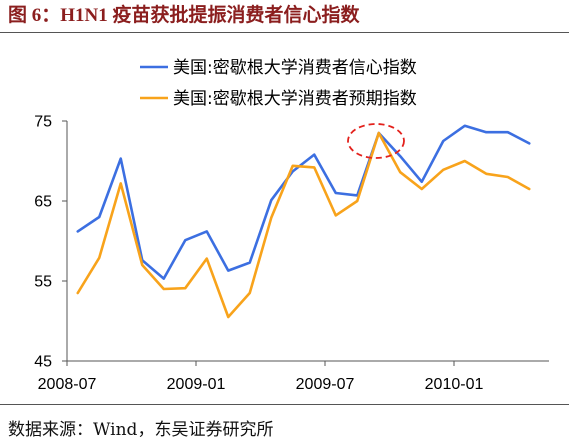 This screenshot has height=445, width=569. What do you see at coordinates (295, 99) in the screenshot?
I see `legend-label-consumer-expectations: 美国:密歇根大学消费者预期指数` at bounding box center [295, 99].